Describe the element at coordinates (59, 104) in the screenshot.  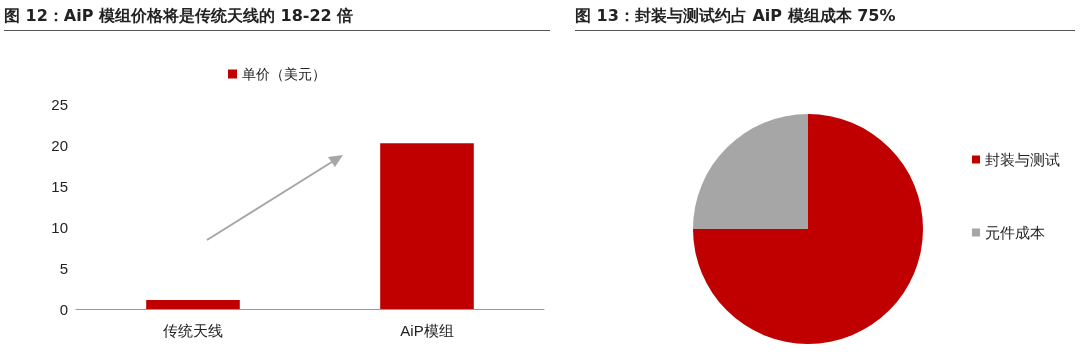
I see `y-tick-label: 25` at that location.